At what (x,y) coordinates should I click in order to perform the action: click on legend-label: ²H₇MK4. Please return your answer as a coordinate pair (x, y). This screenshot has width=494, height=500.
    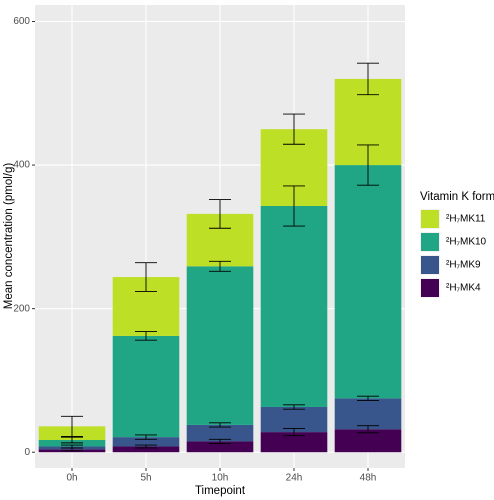
    Looking at the image, I should click on (463, 288).